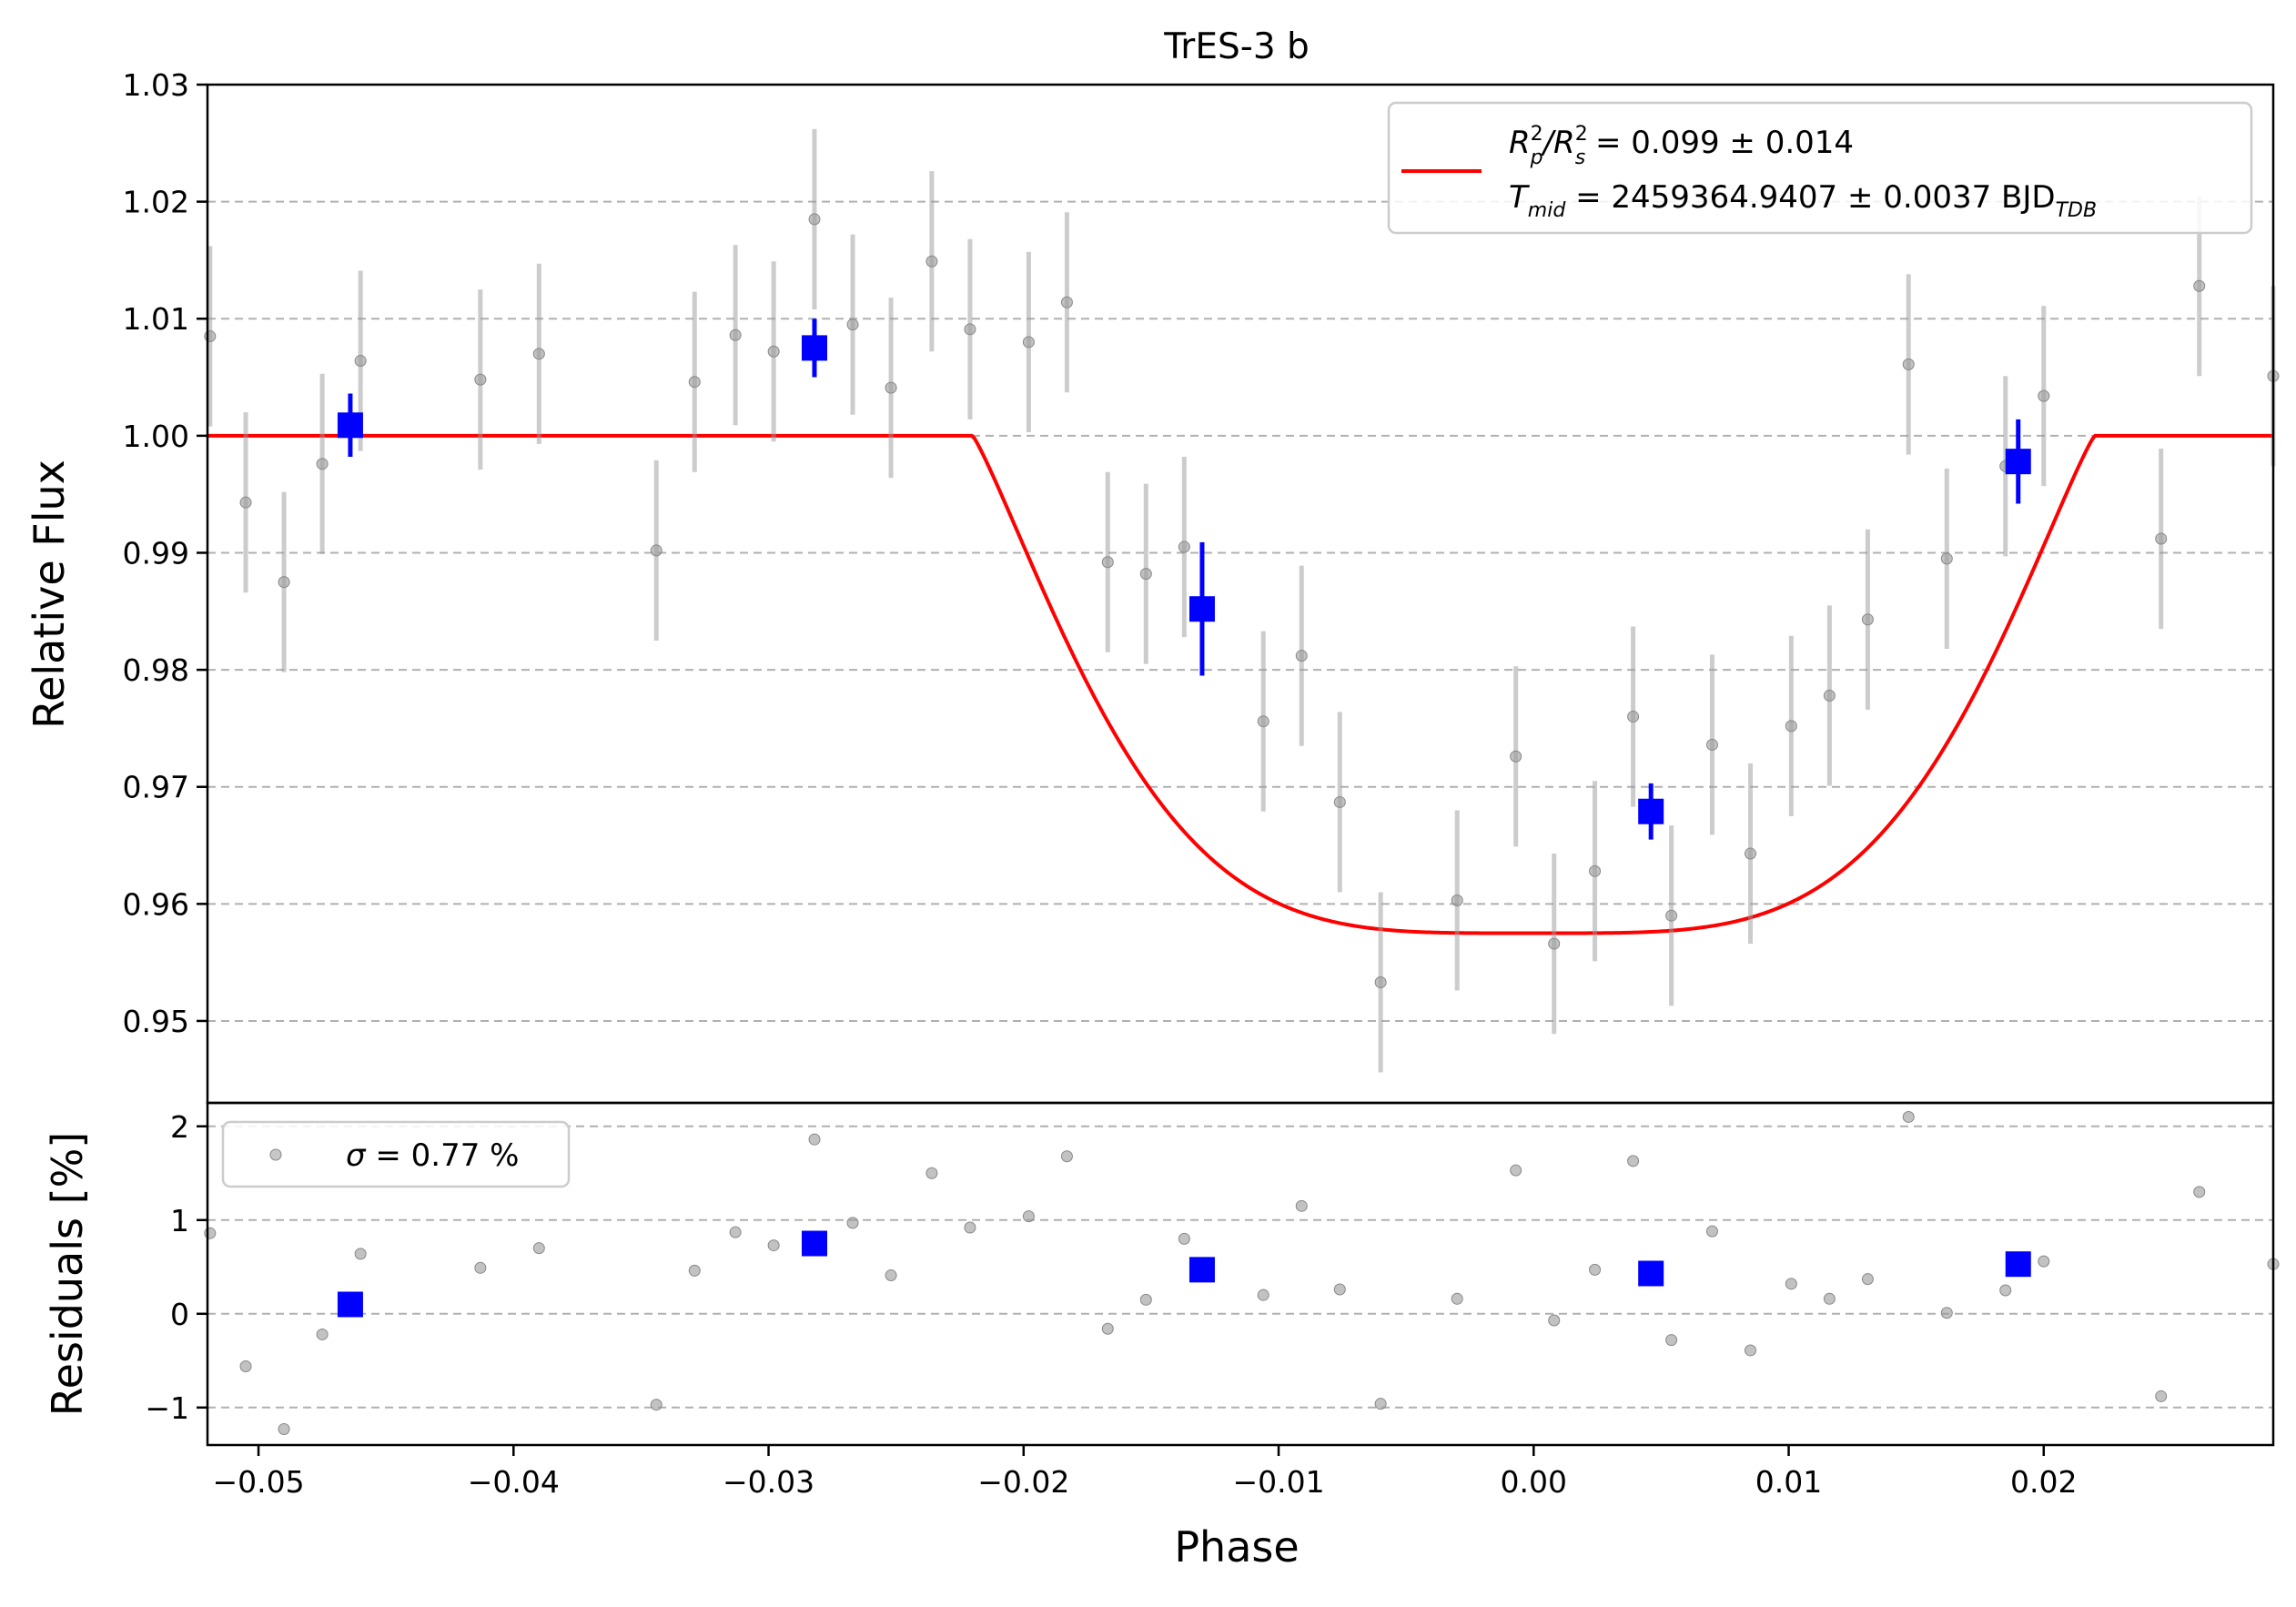  What do you see at coordinates (1145, 1472) in the screenshot?
I see `x-axis-ticks: −0.05 −0.04 −0.03 −0.02 −0.01 0.00 0.01 0.02` at bounding box center [1145, 1472].